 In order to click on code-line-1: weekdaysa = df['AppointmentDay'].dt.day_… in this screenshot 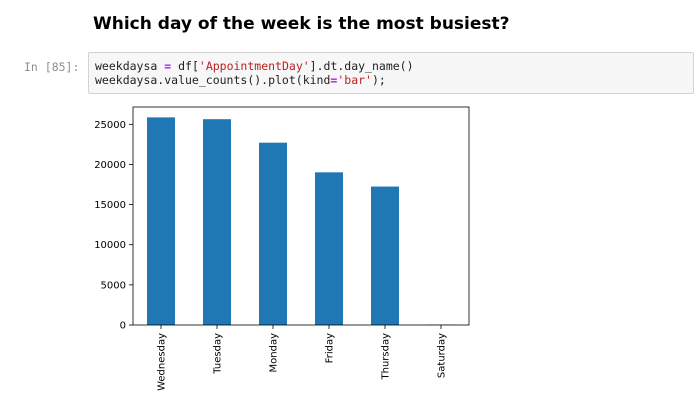, I will do `click(391, 66)`.